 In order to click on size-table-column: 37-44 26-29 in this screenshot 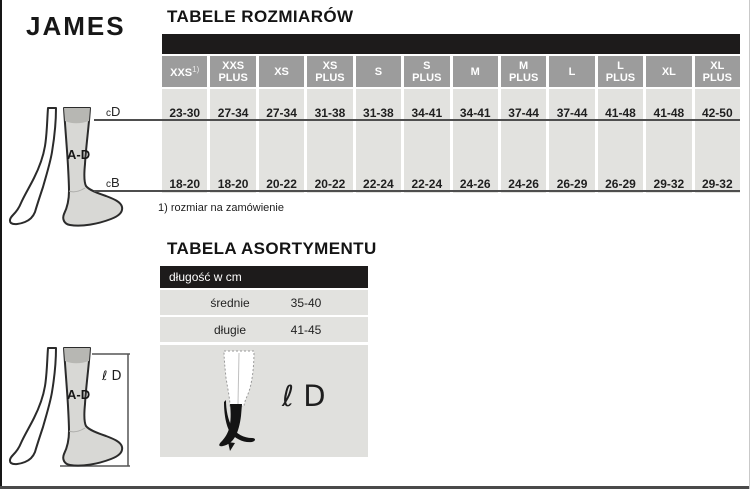, I will do `click(572, 141)`.